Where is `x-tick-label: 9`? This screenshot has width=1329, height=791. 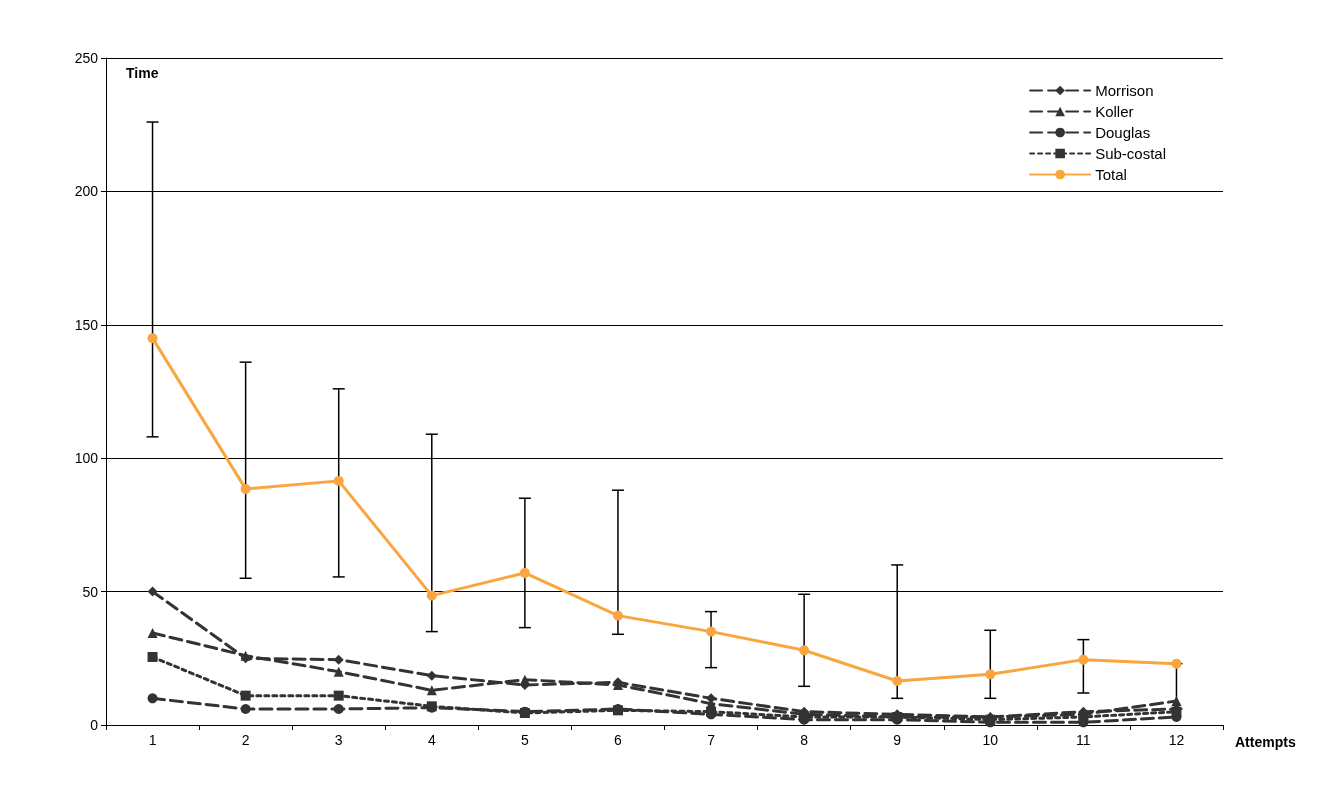 x-tick-label: 9 is located at coordinates (897, 740).